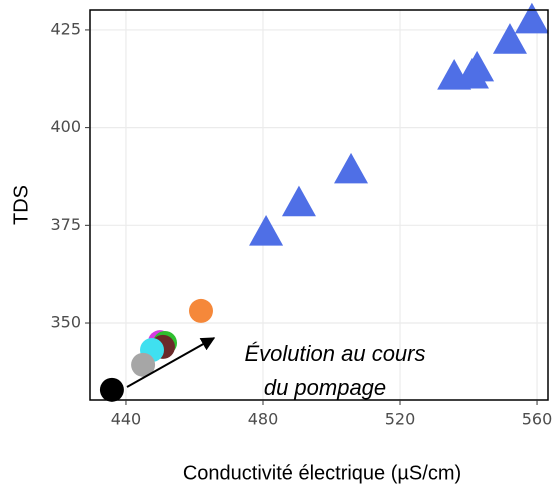 The width and height of the screenshot is (554, 496). What do you see at coordinates (65, 126) in the screenshot?
I see `y-tick-label: 400` at bounding box center [65, 126].